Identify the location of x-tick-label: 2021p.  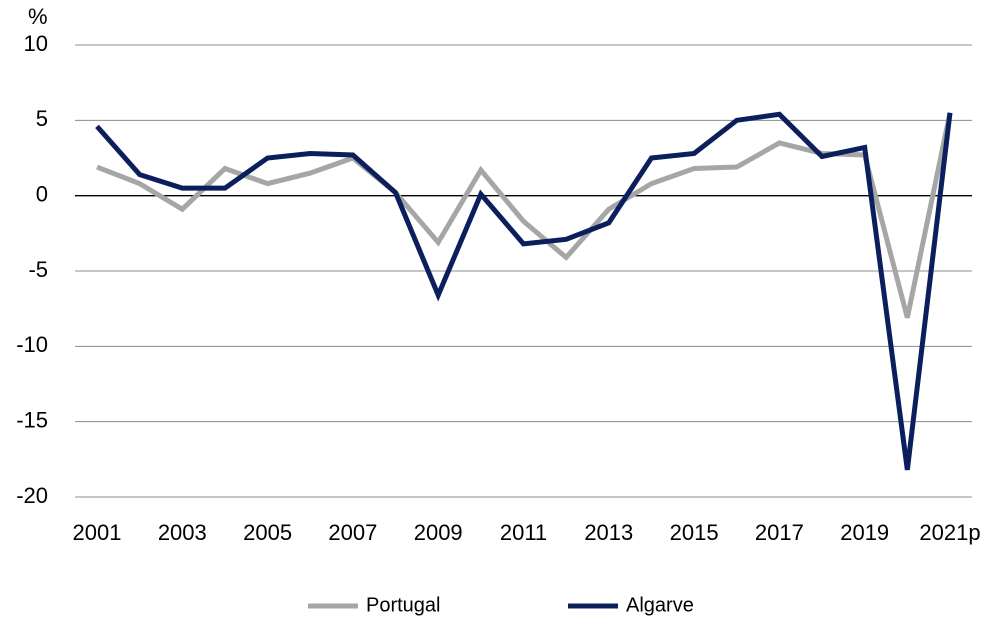
(949, 532).